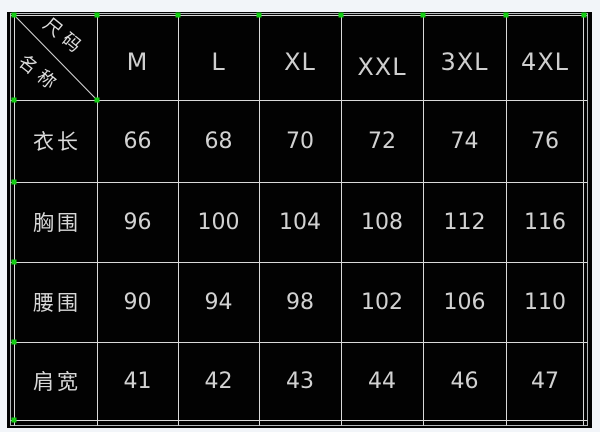 The image size is (600, 432). What do you see at coordinates (137, 141) in the screenshot?
I see `table-cell: 66` at bounding box center [137, 141].